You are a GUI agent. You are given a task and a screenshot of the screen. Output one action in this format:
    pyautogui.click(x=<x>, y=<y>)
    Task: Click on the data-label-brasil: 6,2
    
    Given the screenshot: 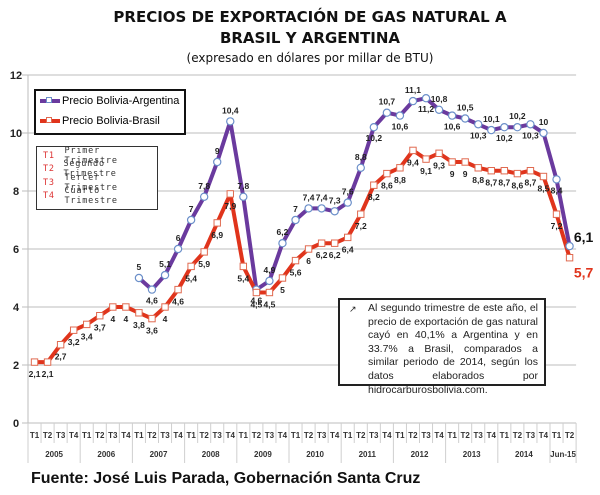 What is the action you would take?
    pyautogui.click(x=322, y=255)
    